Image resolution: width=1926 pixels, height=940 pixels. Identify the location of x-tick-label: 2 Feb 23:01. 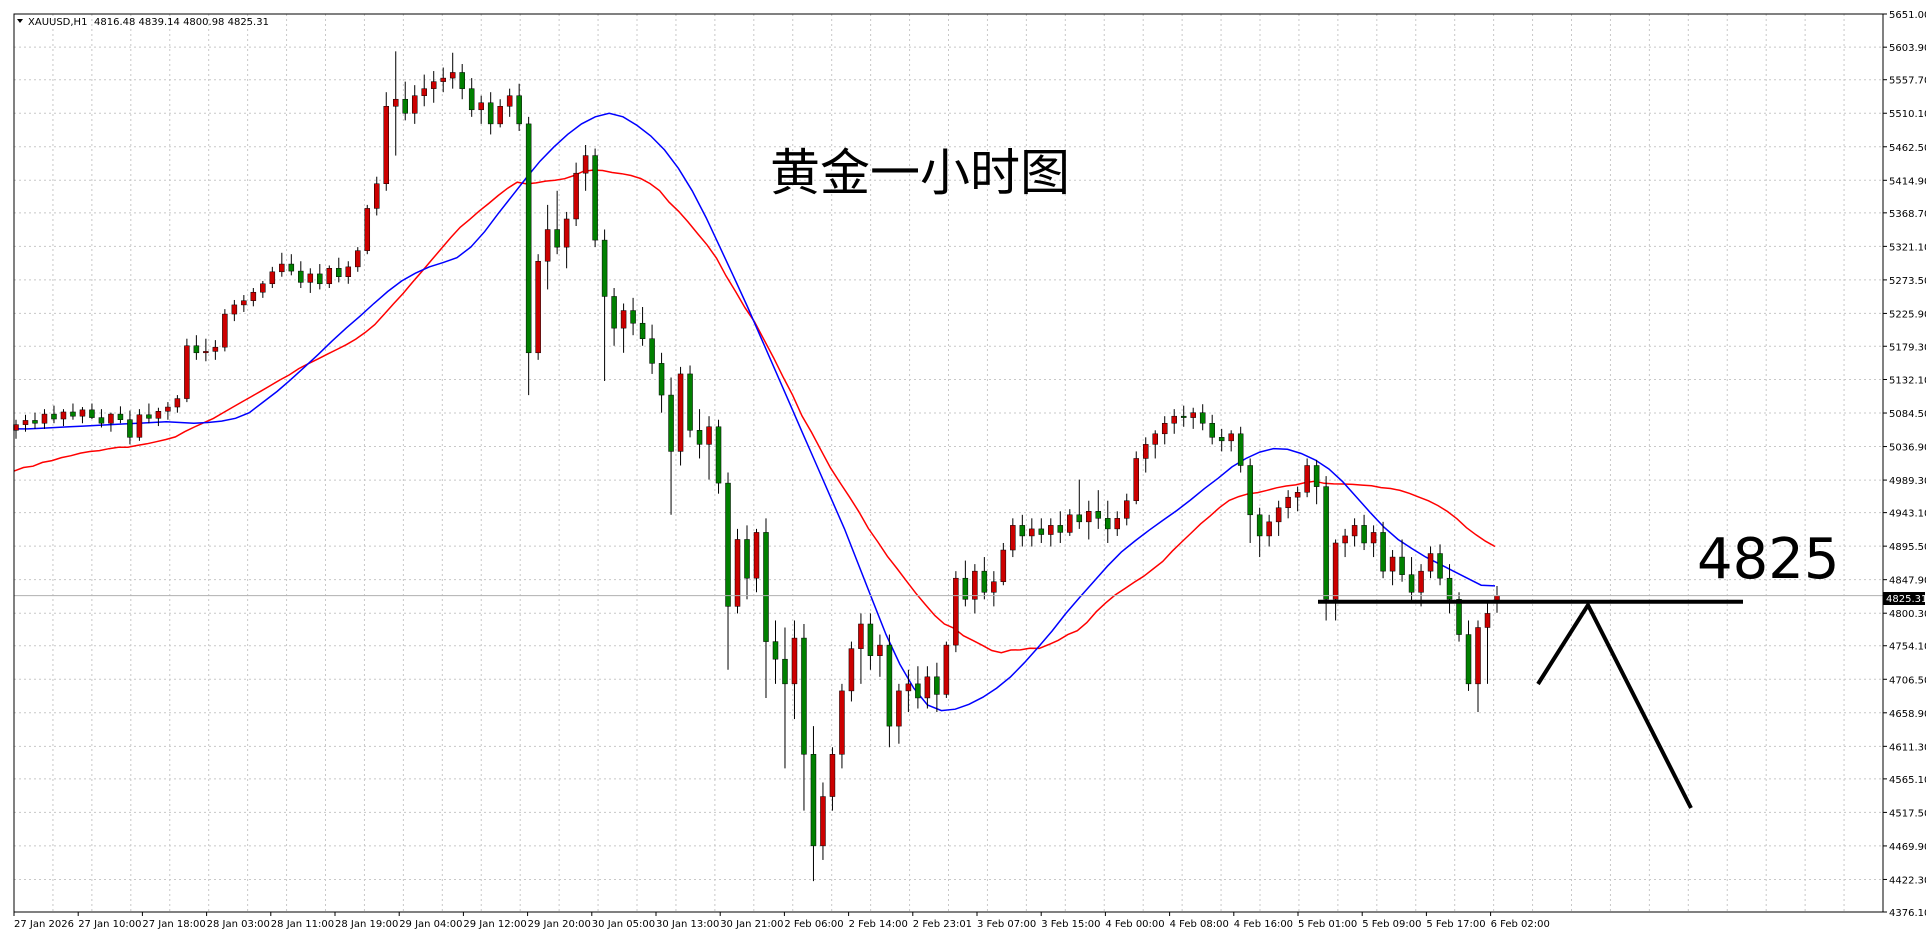
(942, 924).